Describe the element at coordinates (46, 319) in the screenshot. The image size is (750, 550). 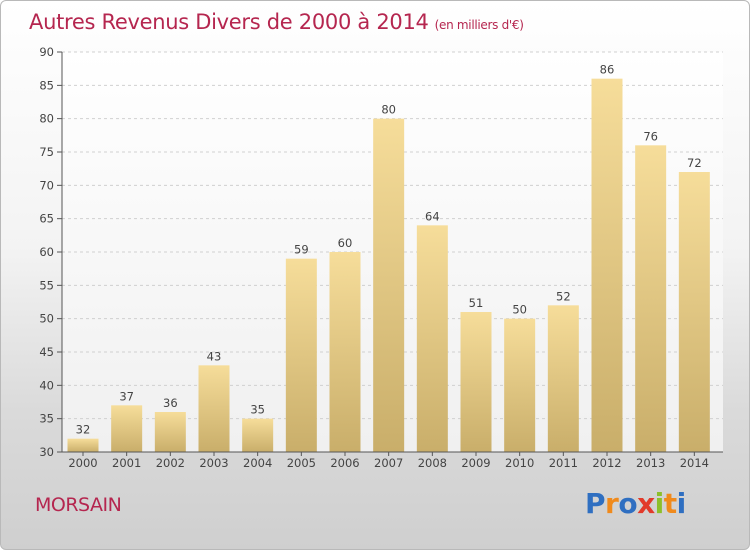
I see `y-tick-label: 50` at that location.